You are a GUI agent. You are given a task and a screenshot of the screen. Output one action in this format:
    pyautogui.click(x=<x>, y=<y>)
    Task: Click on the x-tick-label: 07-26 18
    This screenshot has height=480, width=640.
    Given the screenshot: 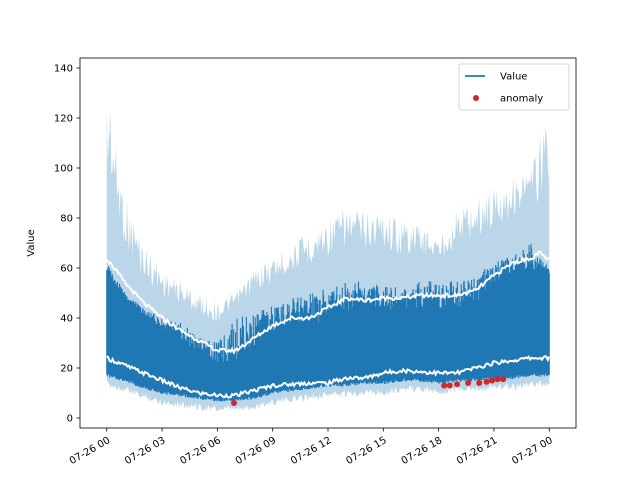 What is the action you would take?
    pyautogui.click(x=422, y=451)
    